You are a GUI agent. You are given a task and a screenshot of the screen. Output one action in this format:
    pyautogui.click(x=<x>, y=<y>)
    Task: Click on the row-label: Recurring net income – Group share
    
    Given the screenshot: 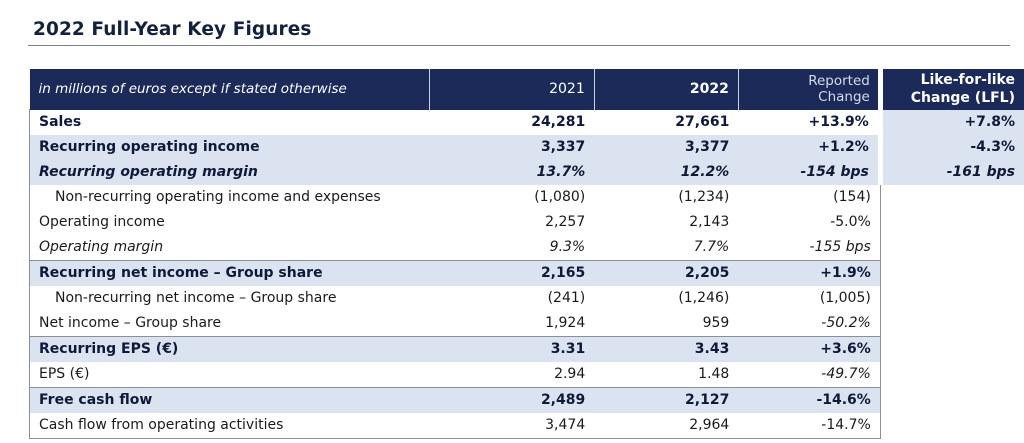 What is the action you would take?
    pyautogui.click(x=229, y=273)
    